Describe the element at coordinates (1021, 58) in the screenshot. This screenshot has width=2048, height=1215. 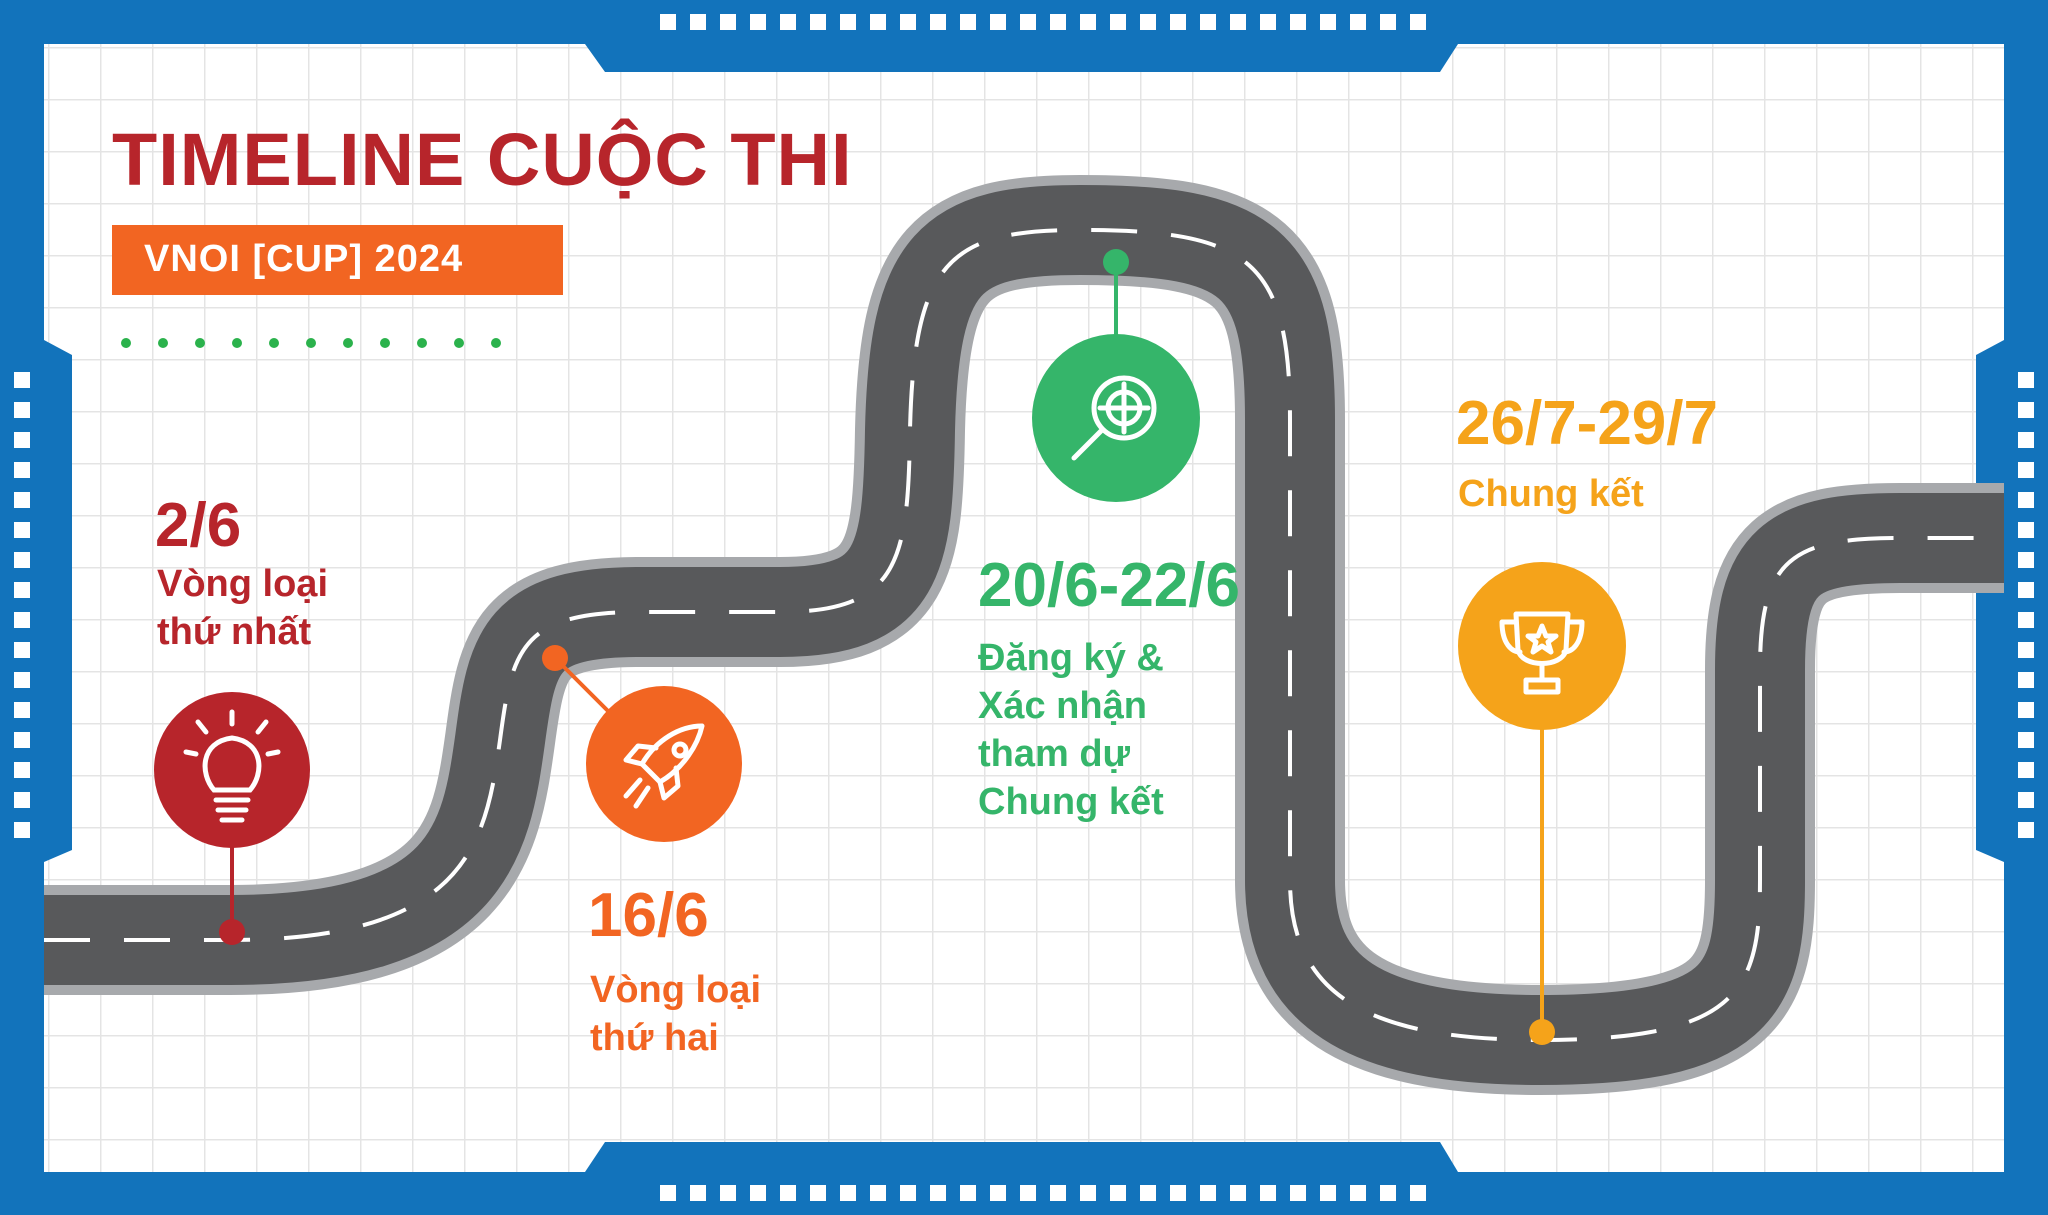
I see `frame-top-tab` at that location.